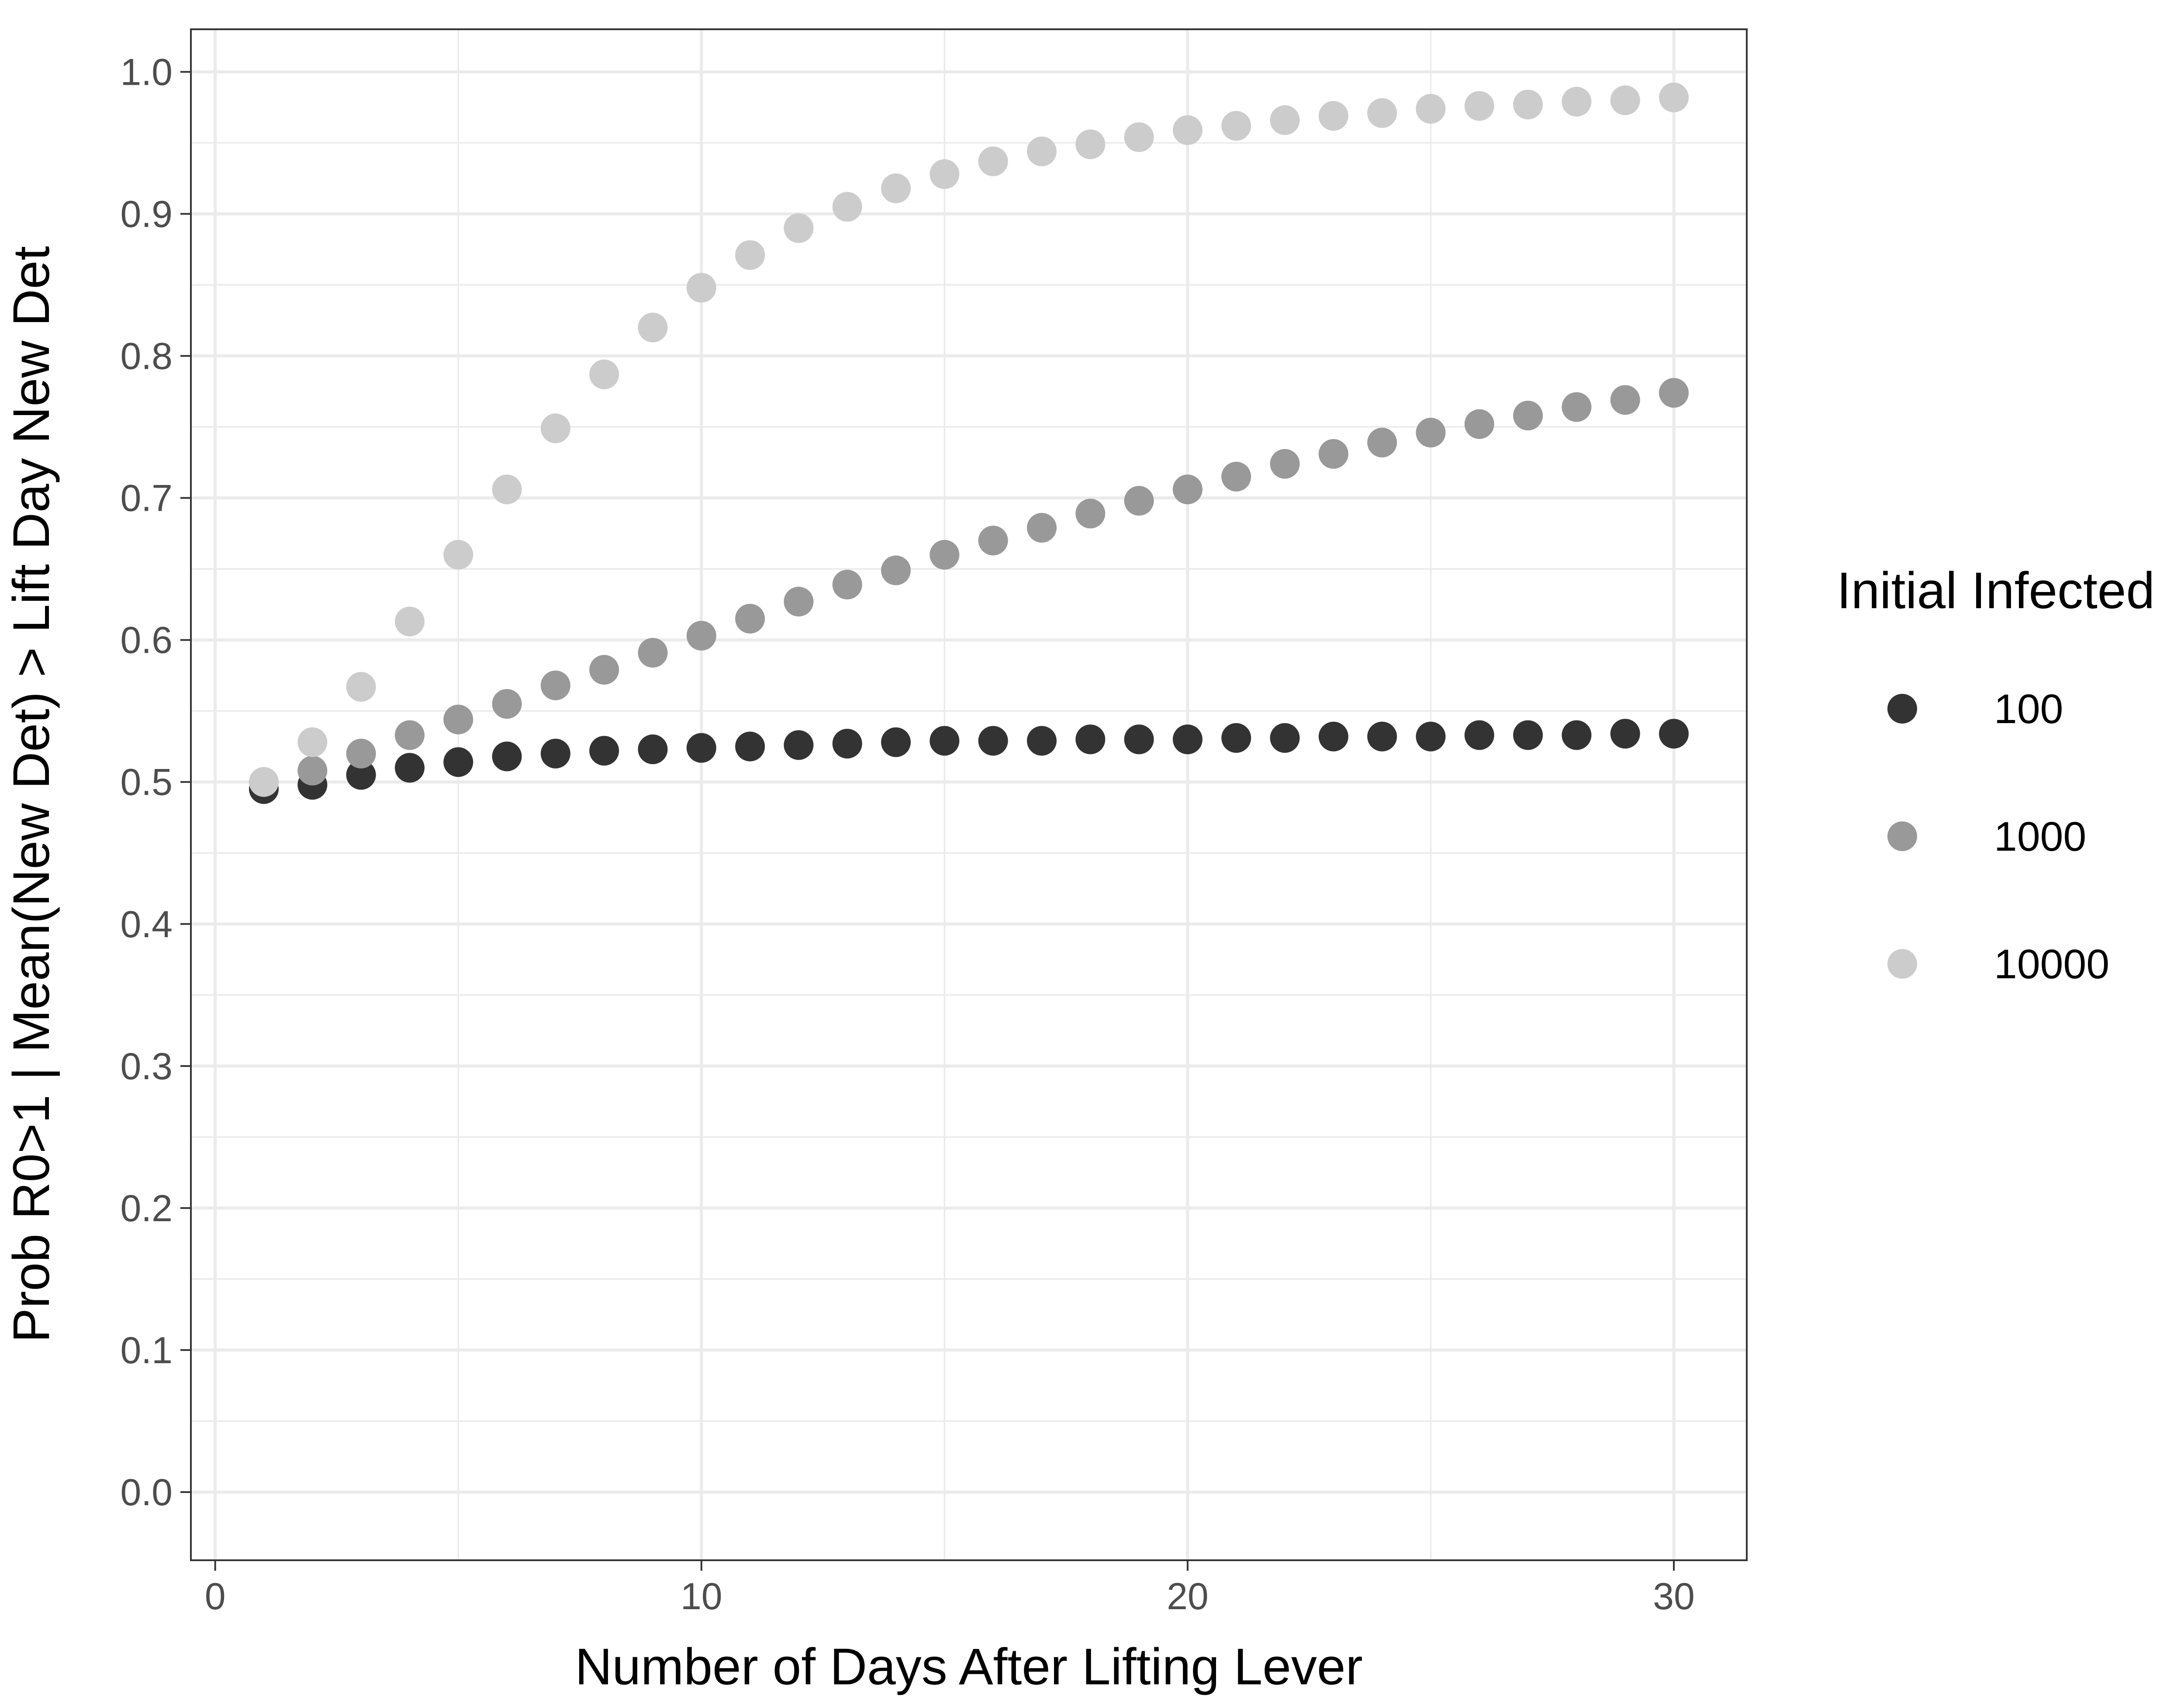 This screenshot has height=1704, width=2184. Describe the element at coordinates (1996, 591) in the screenshot. I see `legend-title: Initial Infected` at that location.